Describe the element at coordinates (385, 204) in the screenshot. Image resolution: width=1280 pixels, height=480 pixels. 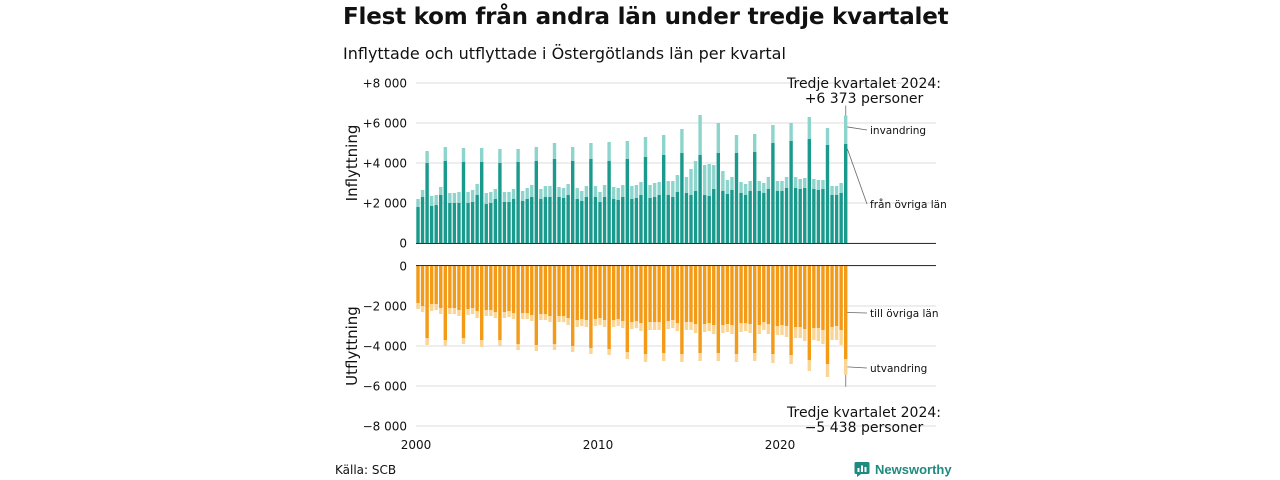
I see `y-tick-label: +2 000` at that location.